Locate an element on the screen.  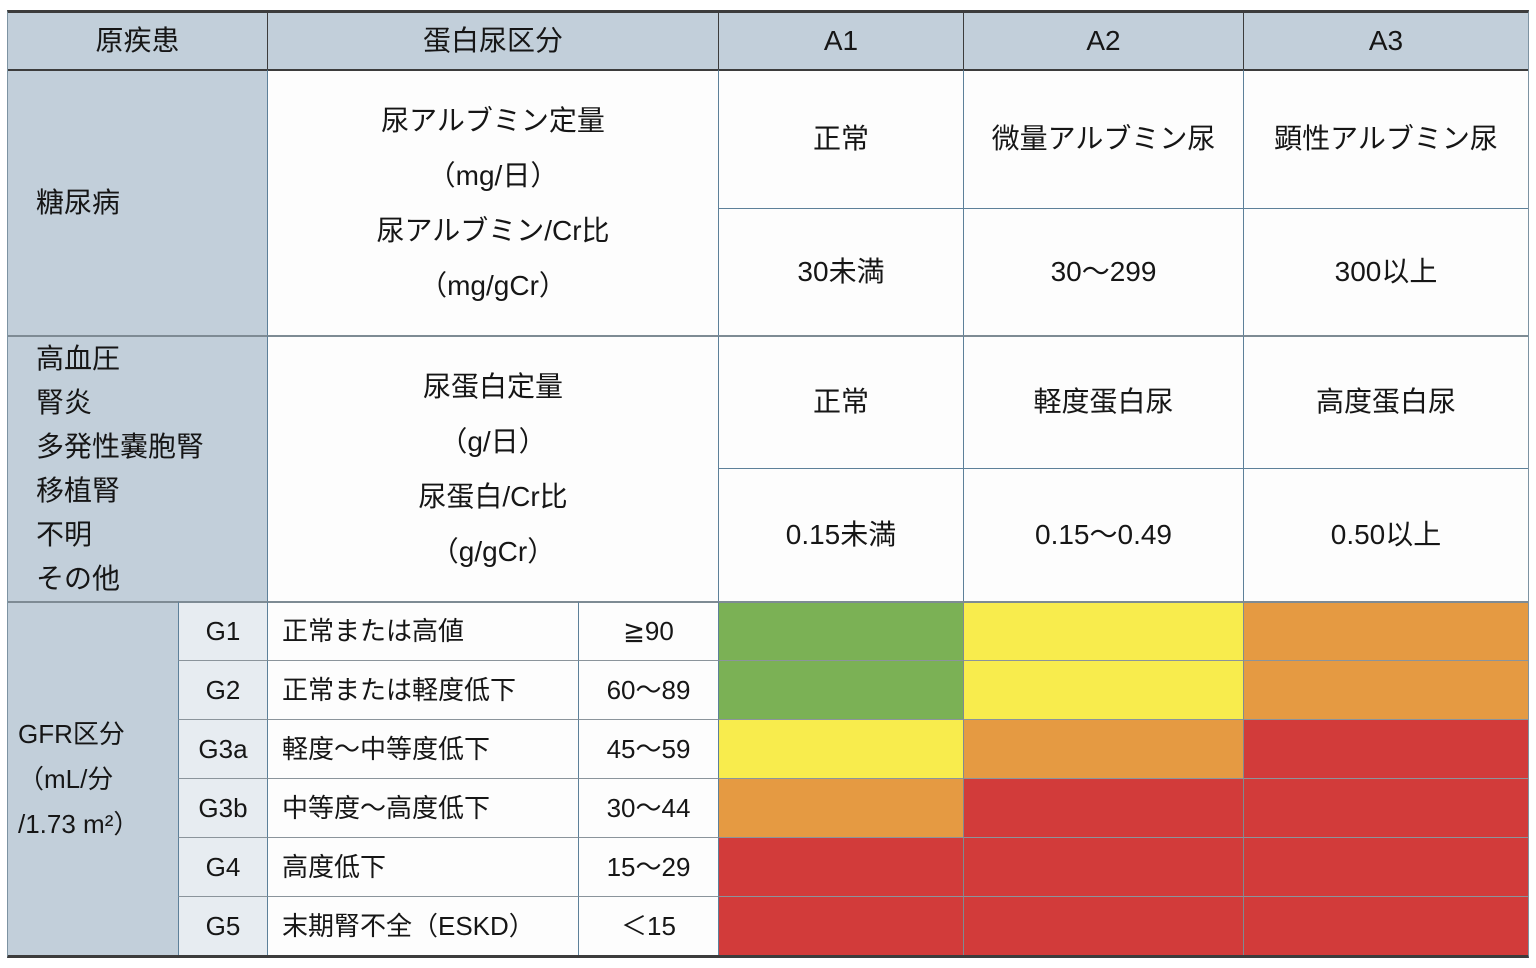
other-range-a2: 0.15〜0.49 is located at coordinates (1103, 534).